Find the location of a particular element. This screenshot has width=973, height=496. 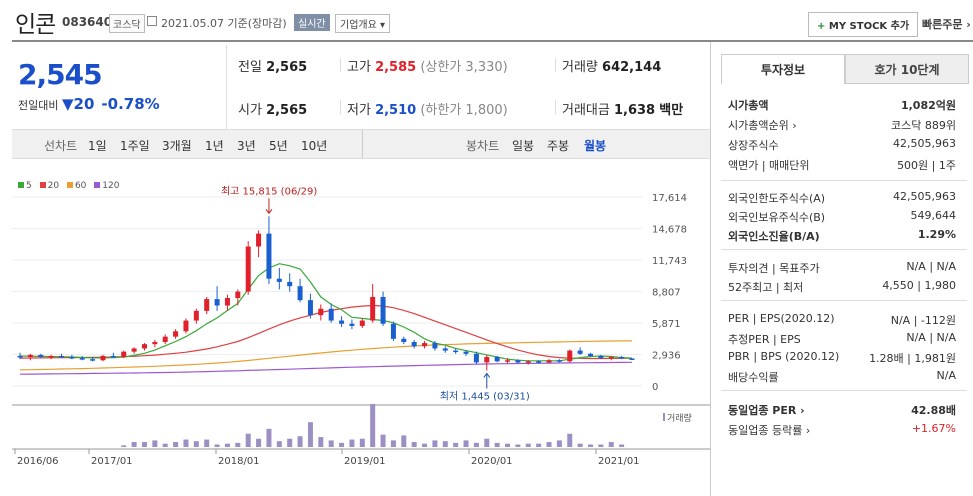

quick-order-link: 빠른주문 › is located at coordinates (946, 24).